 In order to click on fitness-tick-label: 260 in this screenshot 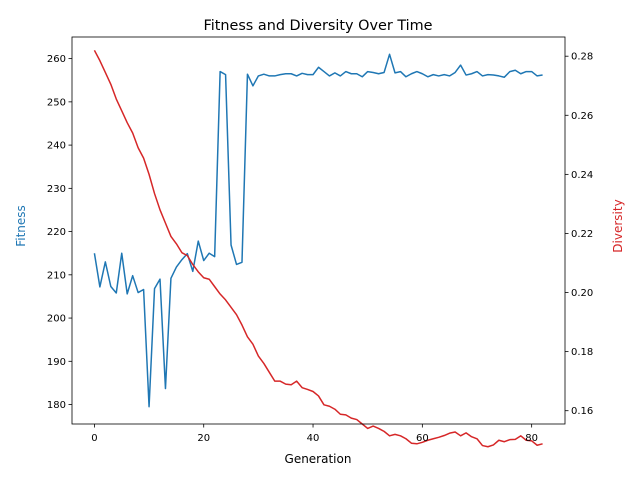, I will do `click(56, 59)`.